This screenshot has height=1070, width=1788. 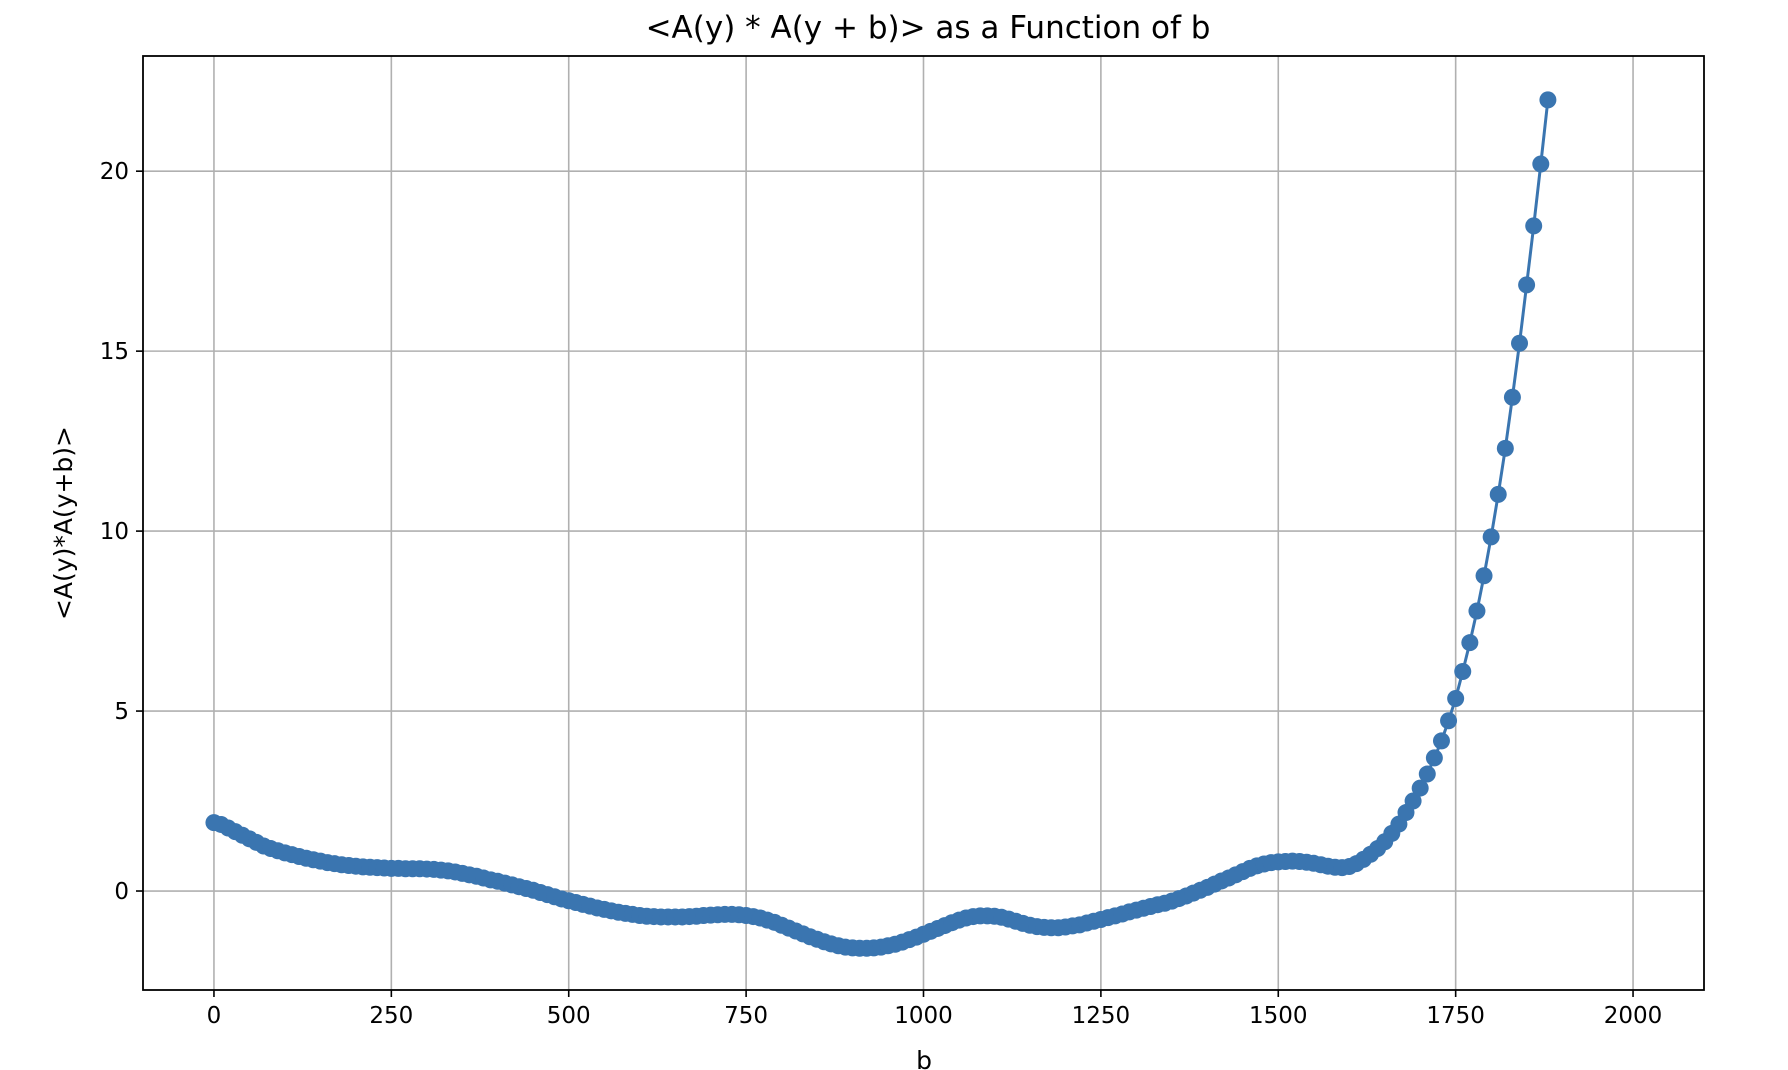 What do you see at coordinates (114, 352) in the screenshot?
I see `y-tick-label: 15` at bounding box center [114, 352].